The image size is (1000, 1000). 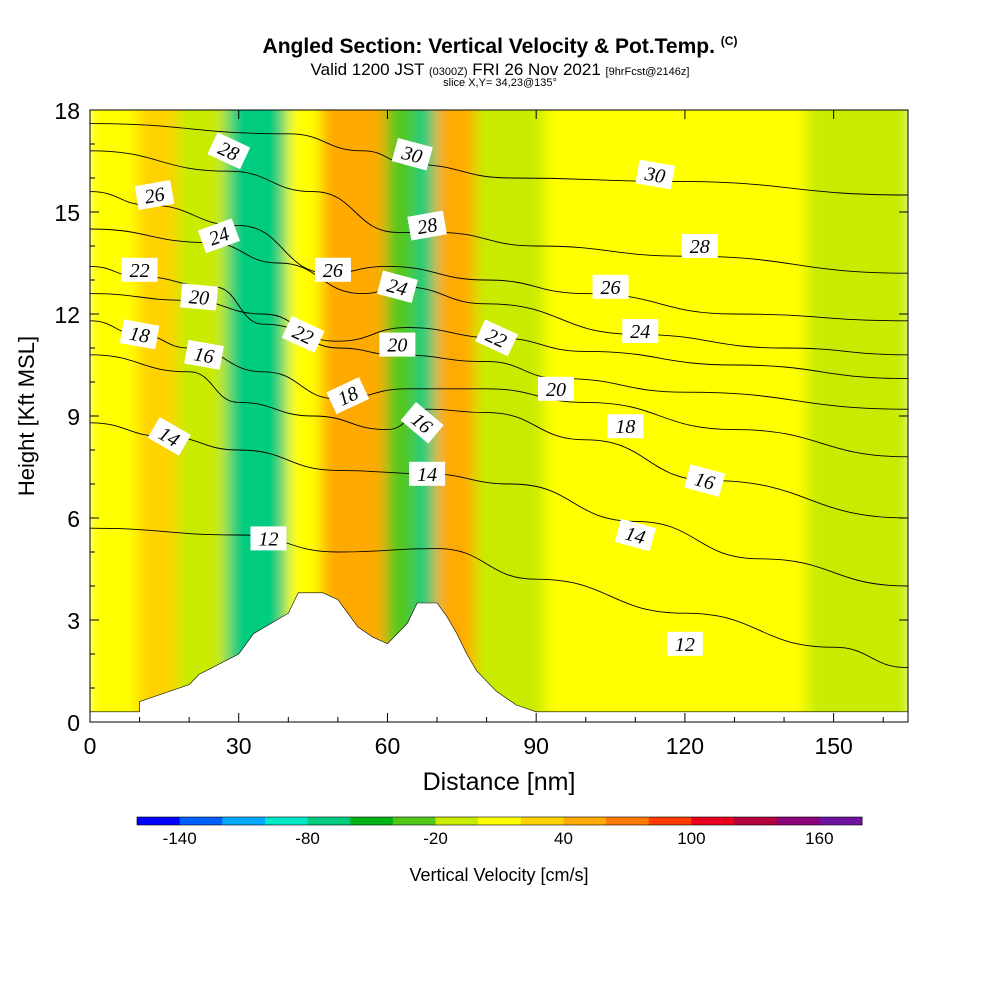 I want to click on colorbar-tick-label: -20, so click(x=435, y=838).